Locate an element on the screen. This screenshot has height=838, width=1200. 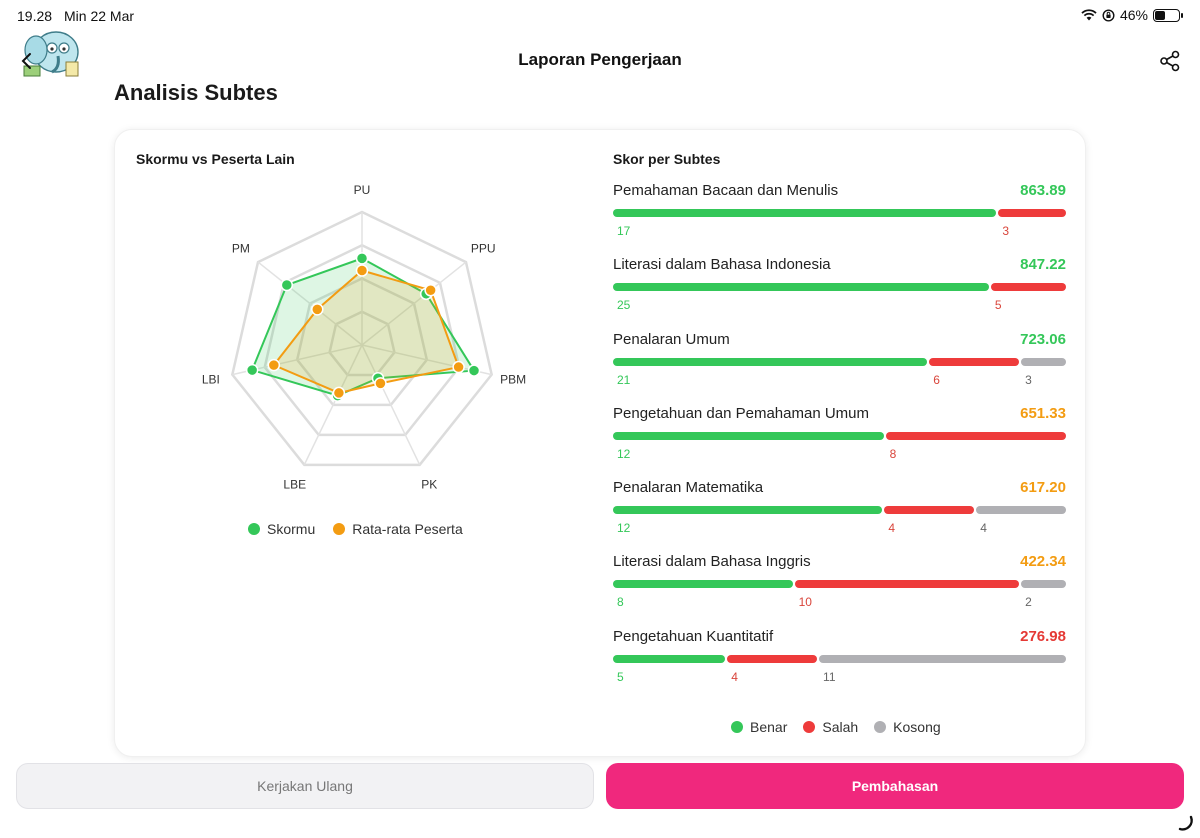
subtest-name: Literasi dalam Bahasa Indonesia is located at coordinates (722, 265).